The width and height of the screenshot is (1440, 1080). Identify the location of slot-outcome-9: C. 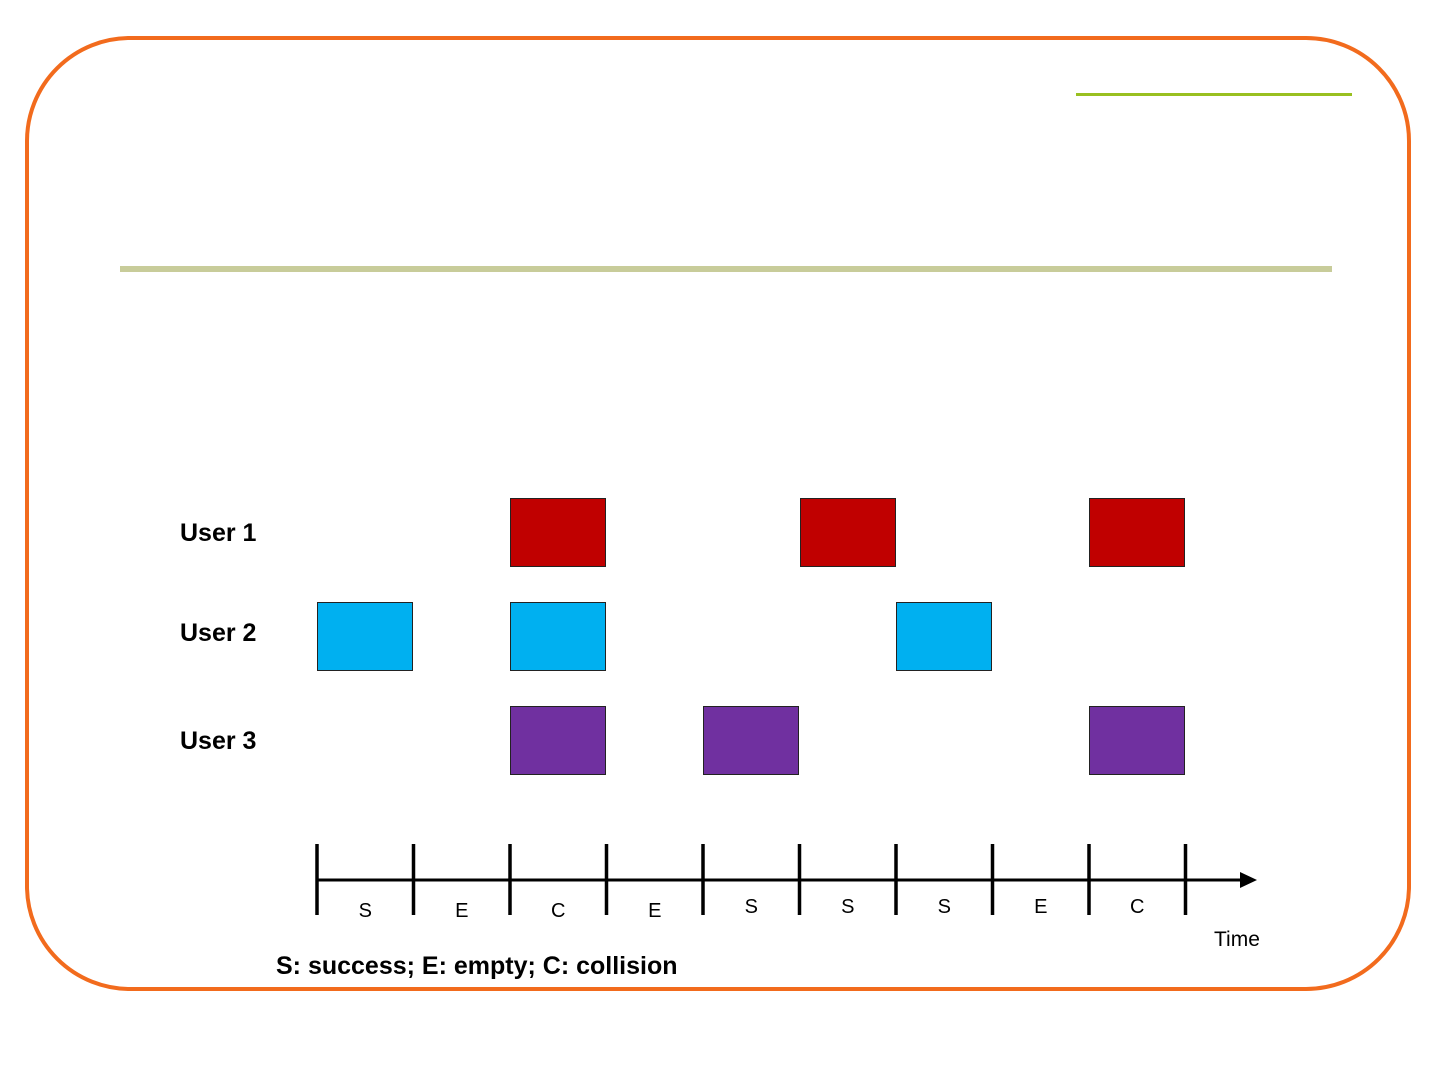
(1137, 907).